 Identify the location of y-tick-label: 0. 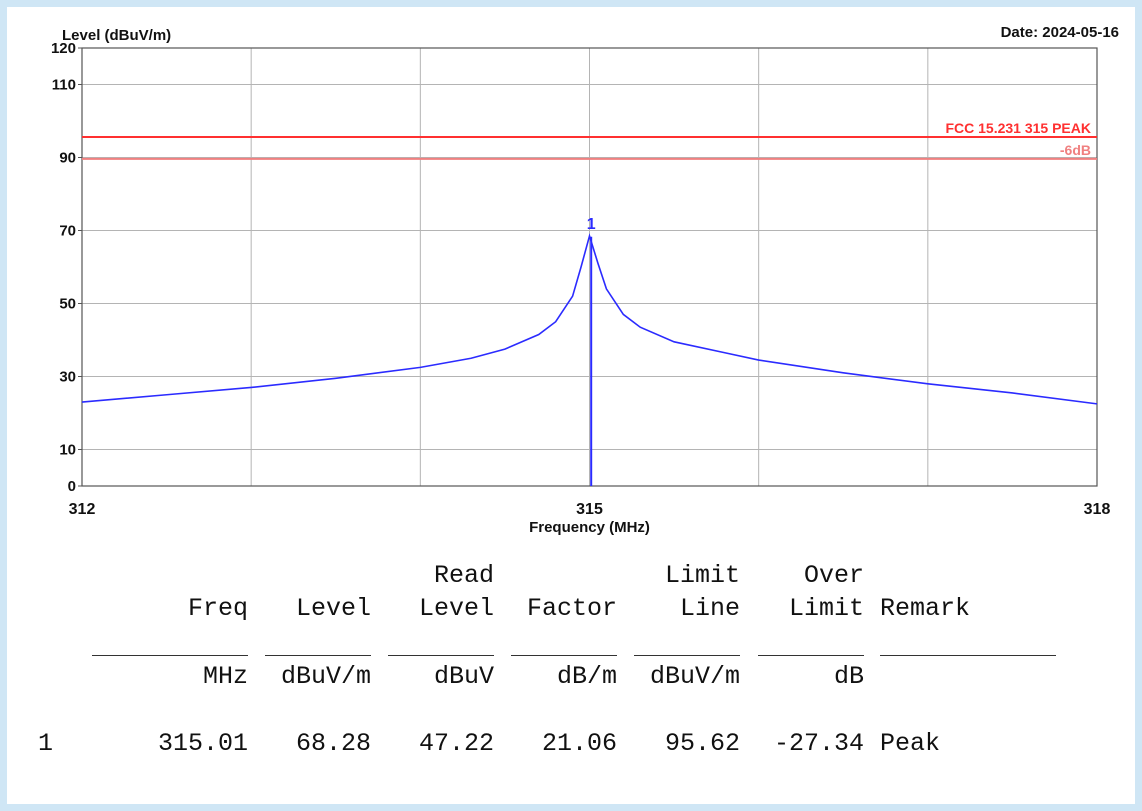
(72, 486).